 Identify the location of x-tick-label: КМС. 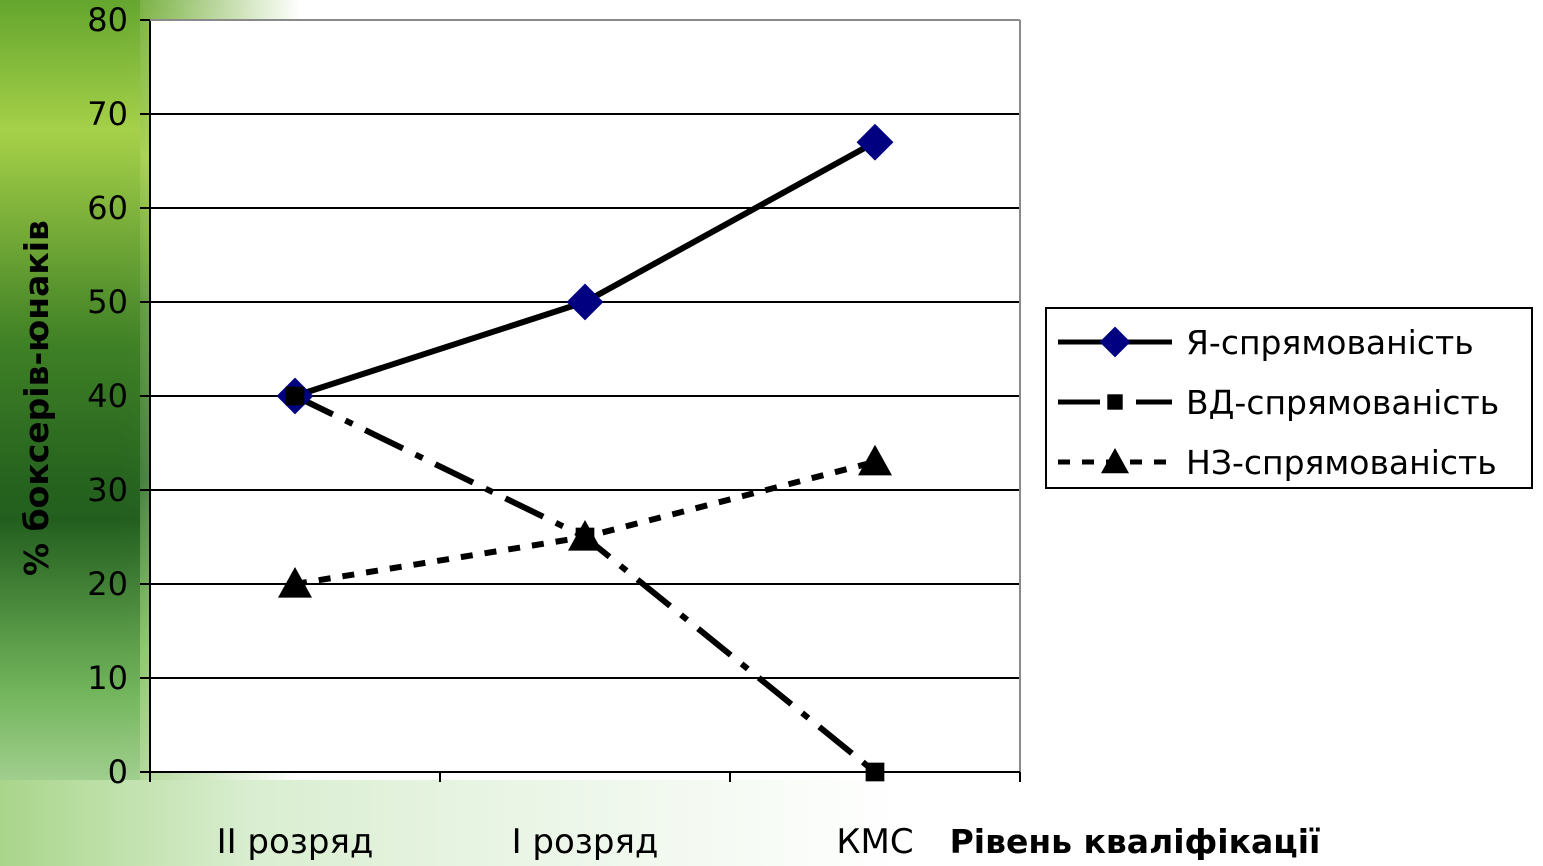
(874, 842).